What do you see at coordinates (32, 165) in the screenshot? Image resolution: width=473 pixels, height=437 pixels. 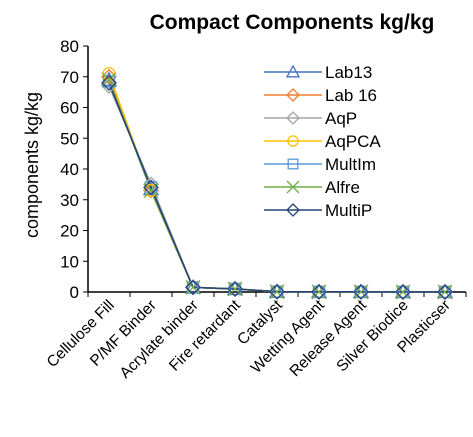 I see `y-axis-label: components kg/kg` at bounding box center [32, 165].